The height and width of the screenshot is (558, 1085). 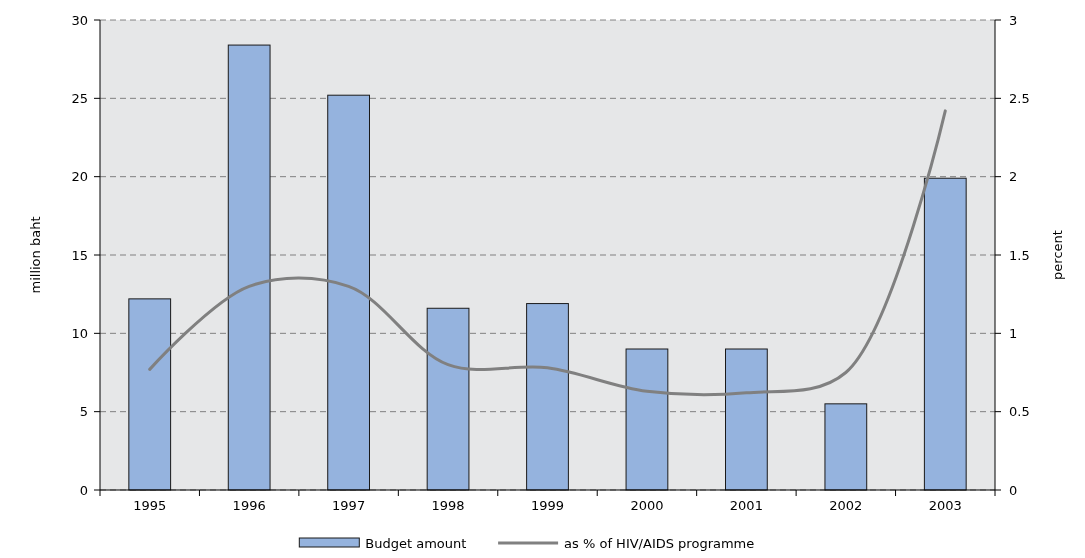 What do you see at coordinates (547, 505) in the screenshot?
I see `x-tick-label: 1999` at bounding box center [547, 505].